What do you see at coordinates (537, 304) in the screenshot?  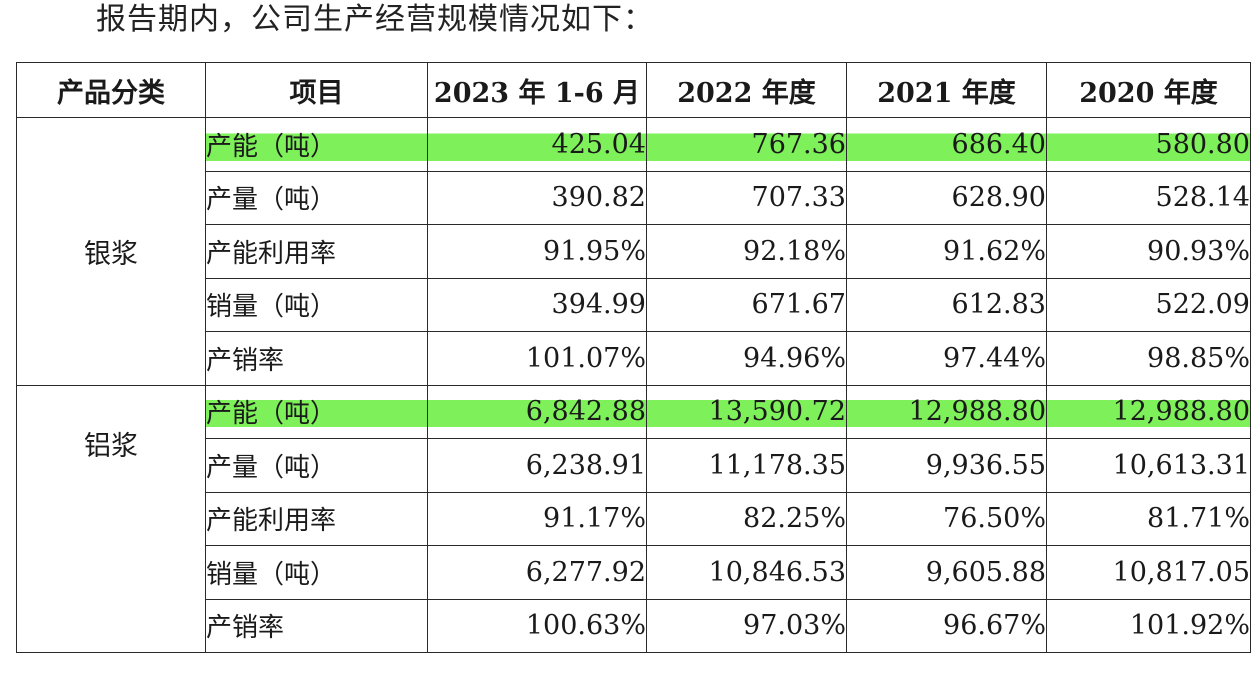 I see `value-cell: 394.99` at bounding box center [537, 304].